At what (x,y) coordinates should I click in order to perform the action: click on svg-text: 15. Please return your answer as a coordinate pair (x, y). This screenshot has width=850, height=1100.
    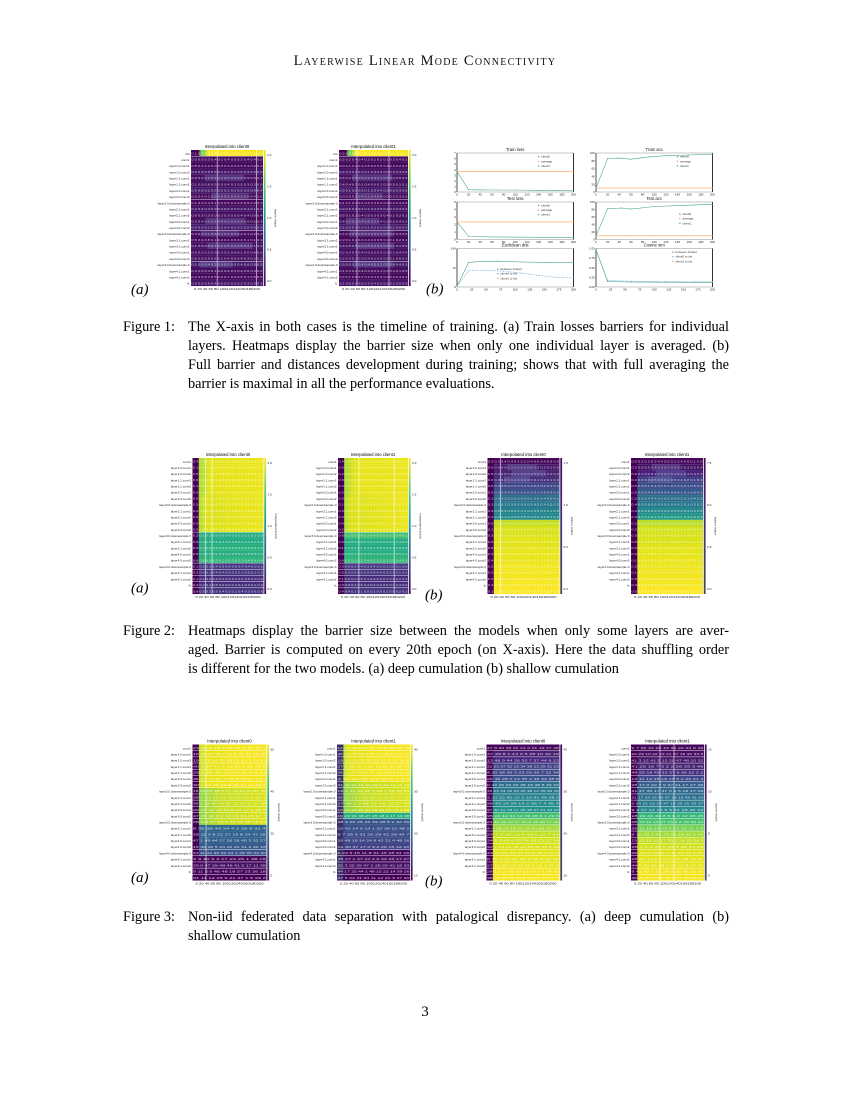
    Looking at the image, I should click on (710, 750).